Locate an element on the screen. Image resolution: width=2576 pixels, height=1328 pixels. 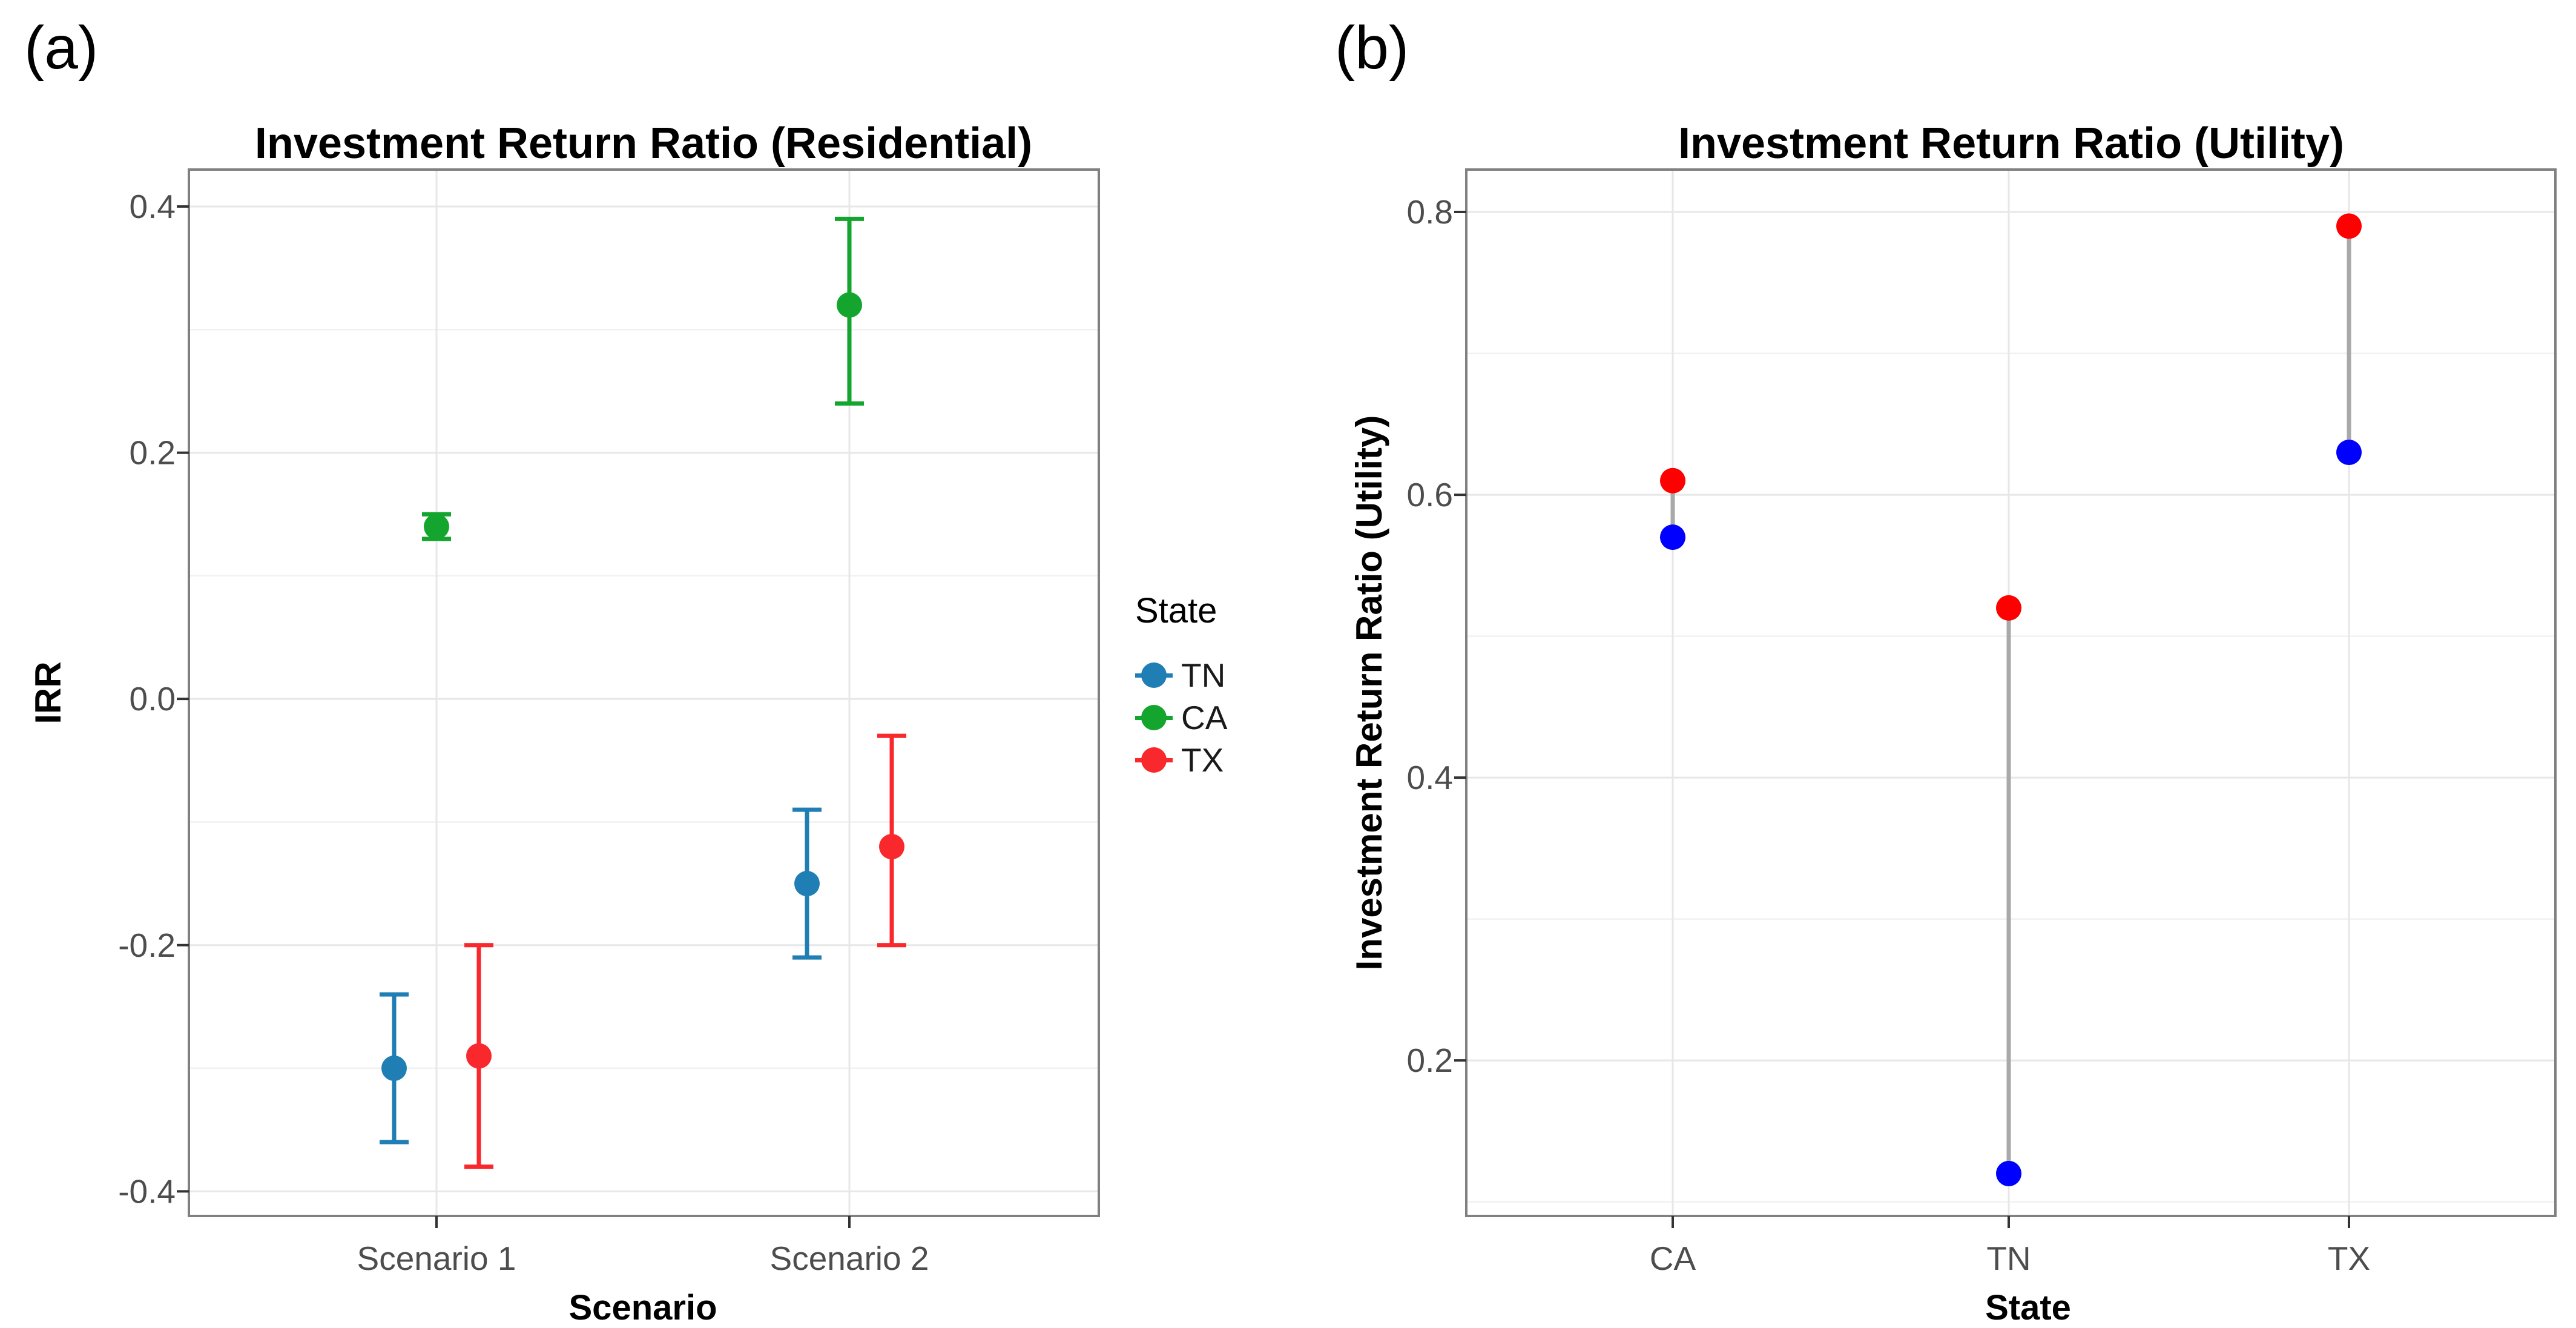
legend-state: State TN CA TX is located at coordinates (1181, 685).